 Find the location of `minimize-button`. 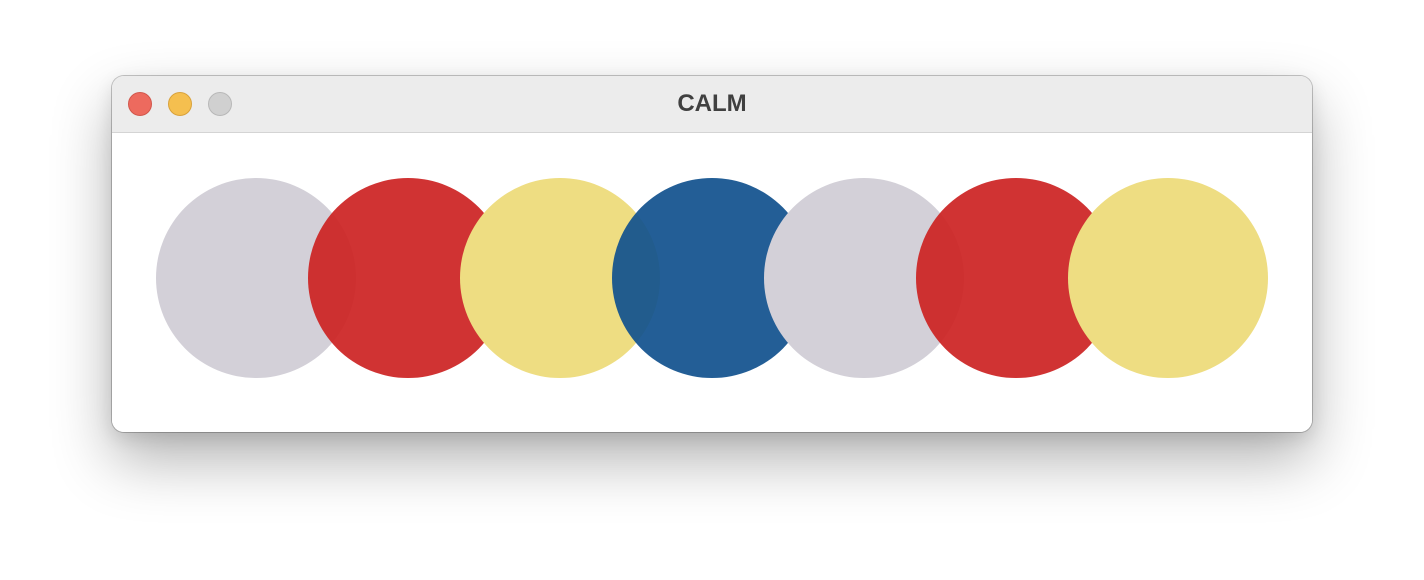

minimize-button is located at coordinates (180, 104).